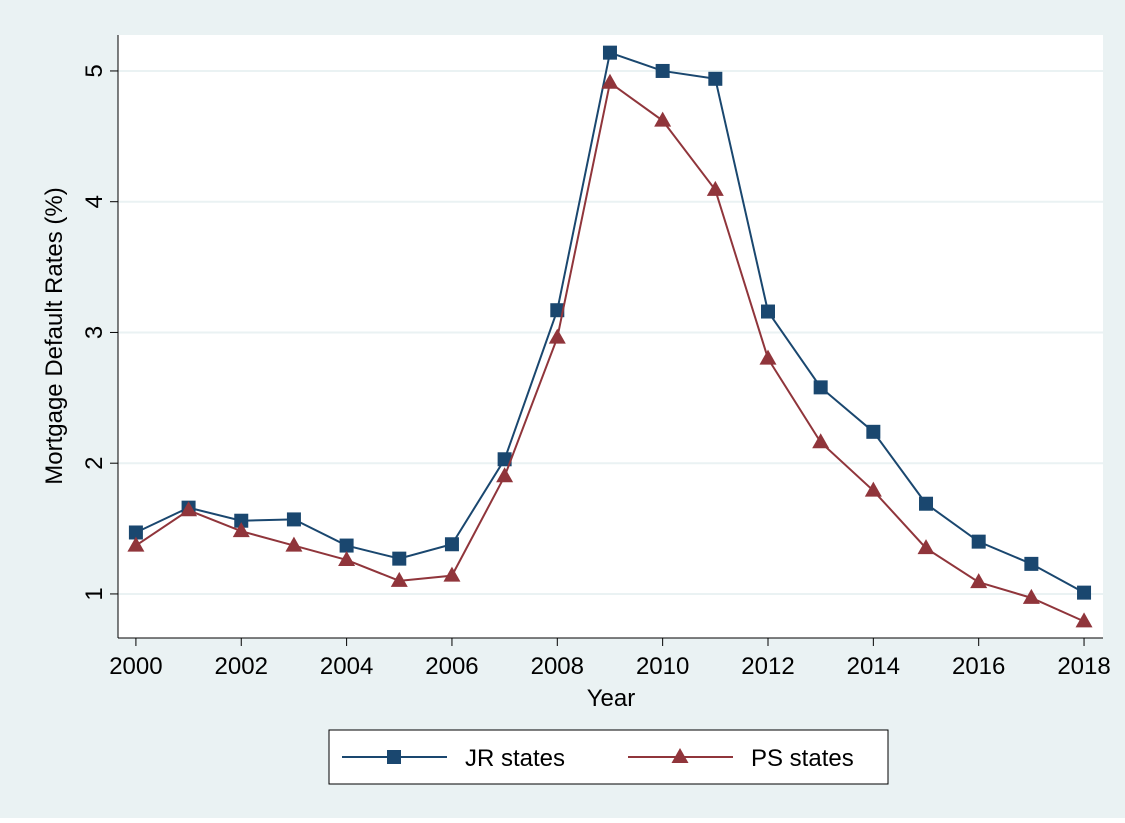 This screenshot has width=1125, height=823. I want to click on x-axis-label: Year, so click(611, 698).